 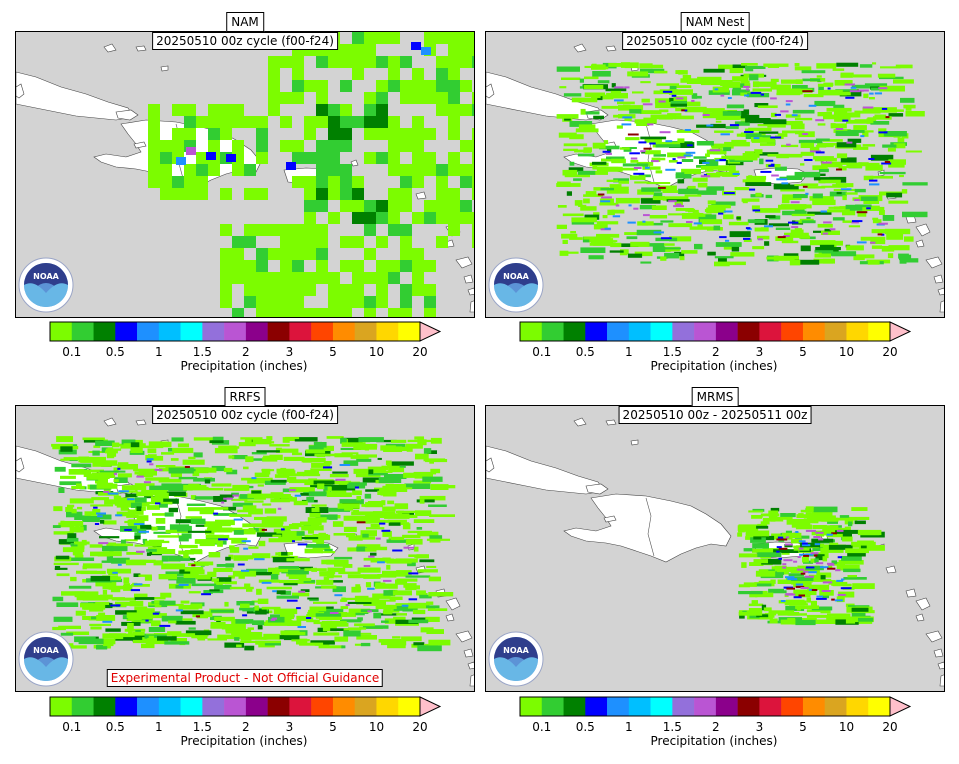 What do you see at coordinates (244, 366) in the screenshot?
I see `colorbar-label: Precipitation (inches)` at bounding box center [244, 366].